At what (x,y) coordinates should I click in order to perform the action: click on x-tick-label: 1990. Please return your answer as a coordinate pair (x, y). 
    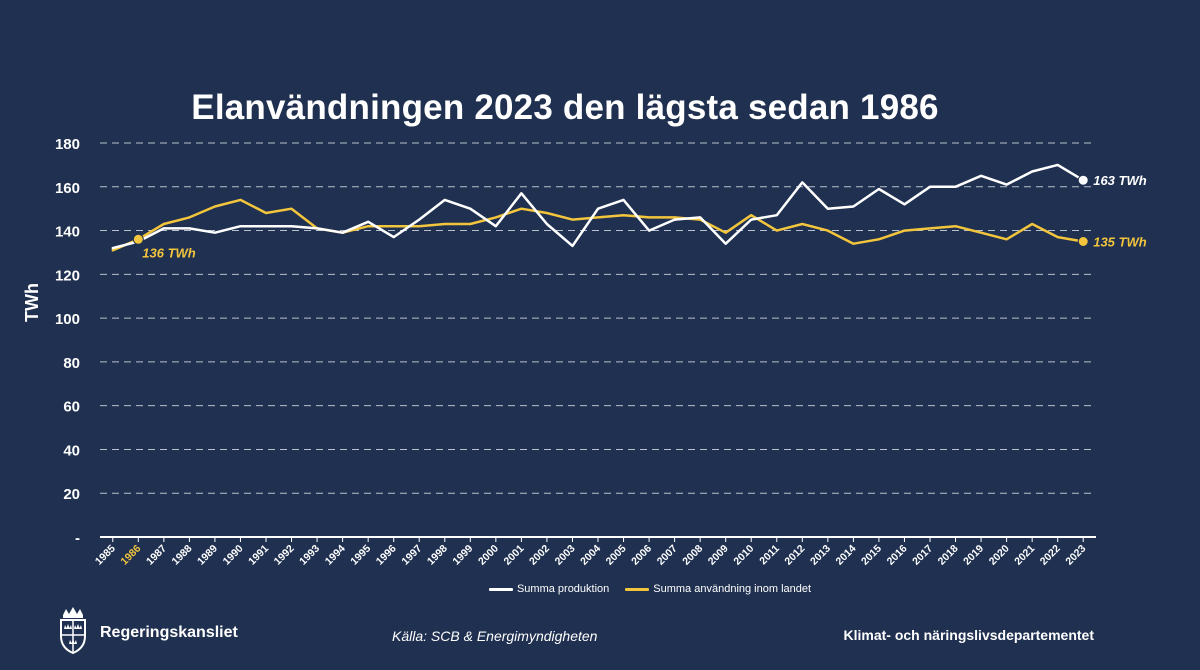
    Looking at the image, I should click on (233, 555).